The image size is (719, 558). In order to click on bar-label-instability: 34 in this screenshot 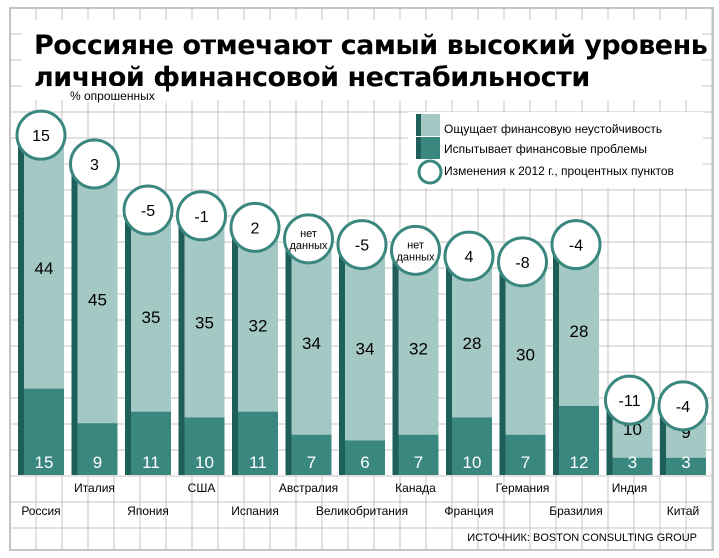, I will do `click(311, 343)`.